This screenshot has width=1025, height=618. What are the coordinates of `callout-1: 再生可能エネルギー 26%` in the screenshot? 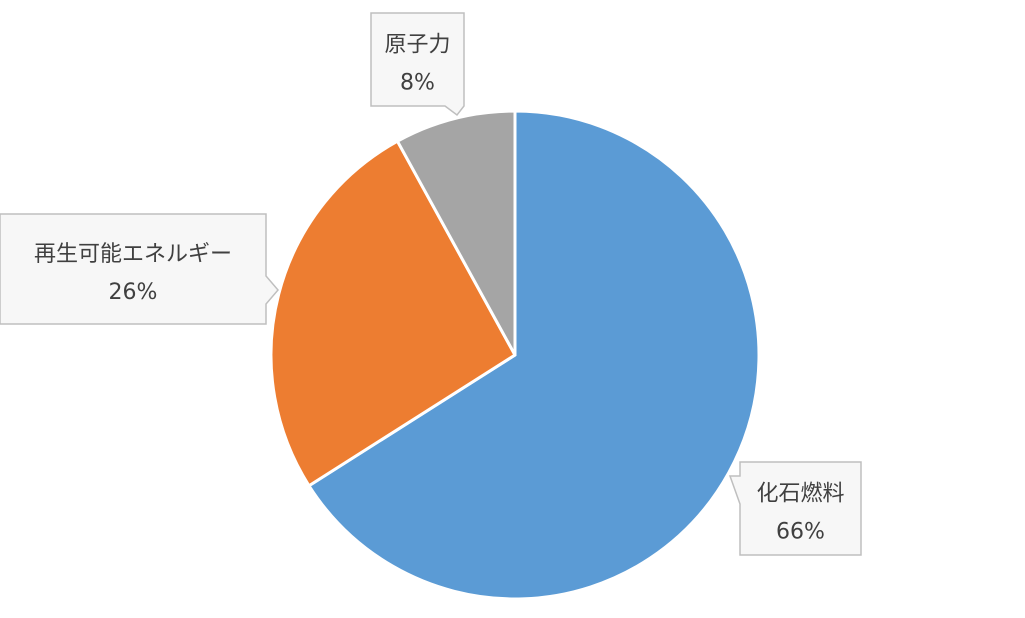 It's located at (139, 269).